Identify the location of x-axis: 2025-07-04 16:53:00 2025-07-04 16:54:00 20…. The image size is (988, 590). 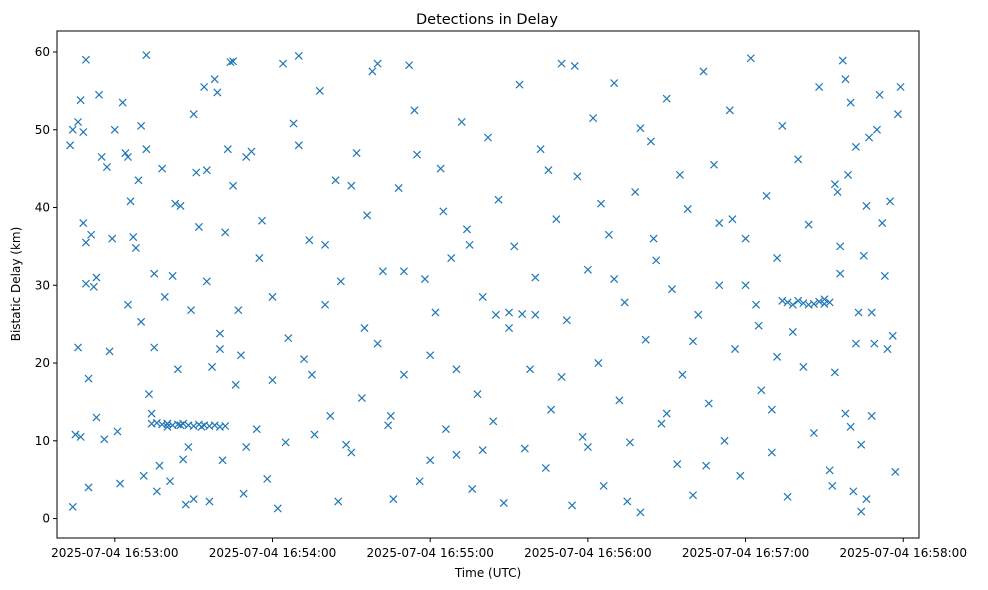
(509, 549).